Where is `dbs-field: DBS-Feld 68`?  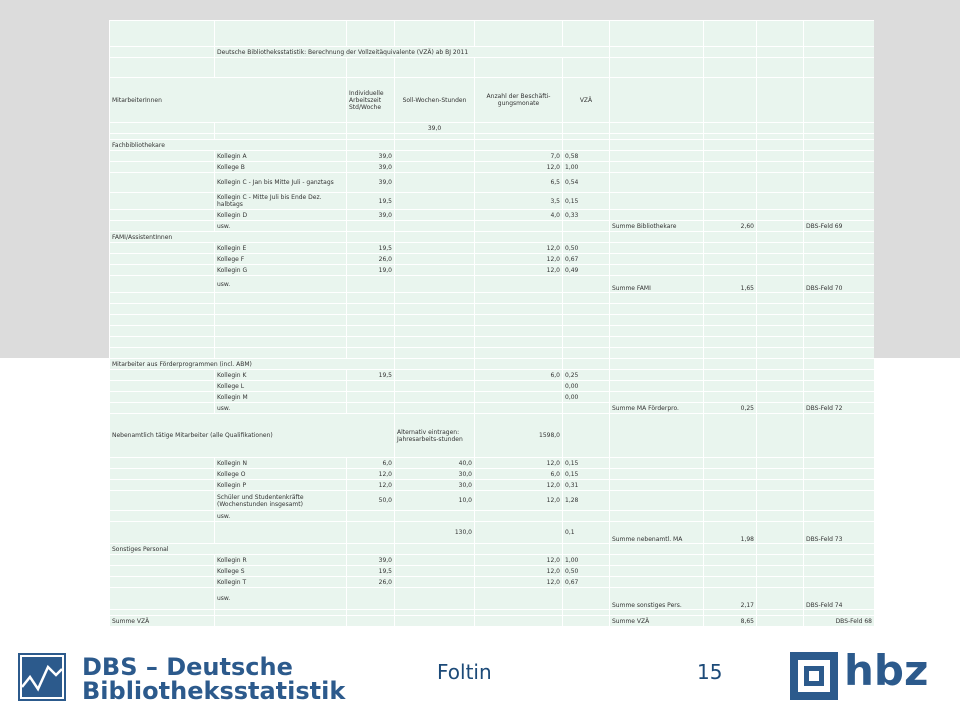
dbs-field: DBS-Feld 68 is located at coordinates (838, 621).